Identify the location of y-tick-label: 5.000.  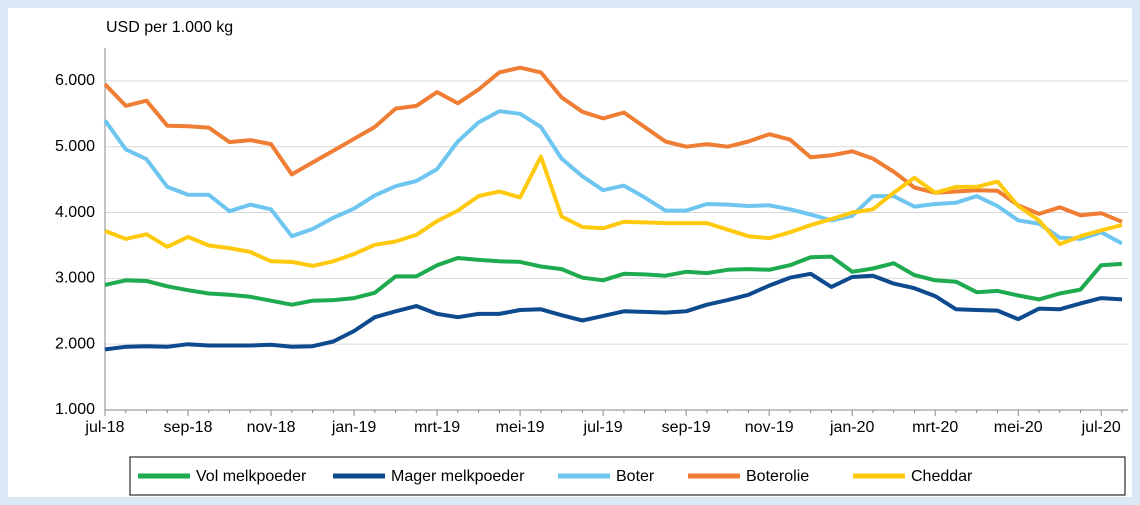
(75, 146).